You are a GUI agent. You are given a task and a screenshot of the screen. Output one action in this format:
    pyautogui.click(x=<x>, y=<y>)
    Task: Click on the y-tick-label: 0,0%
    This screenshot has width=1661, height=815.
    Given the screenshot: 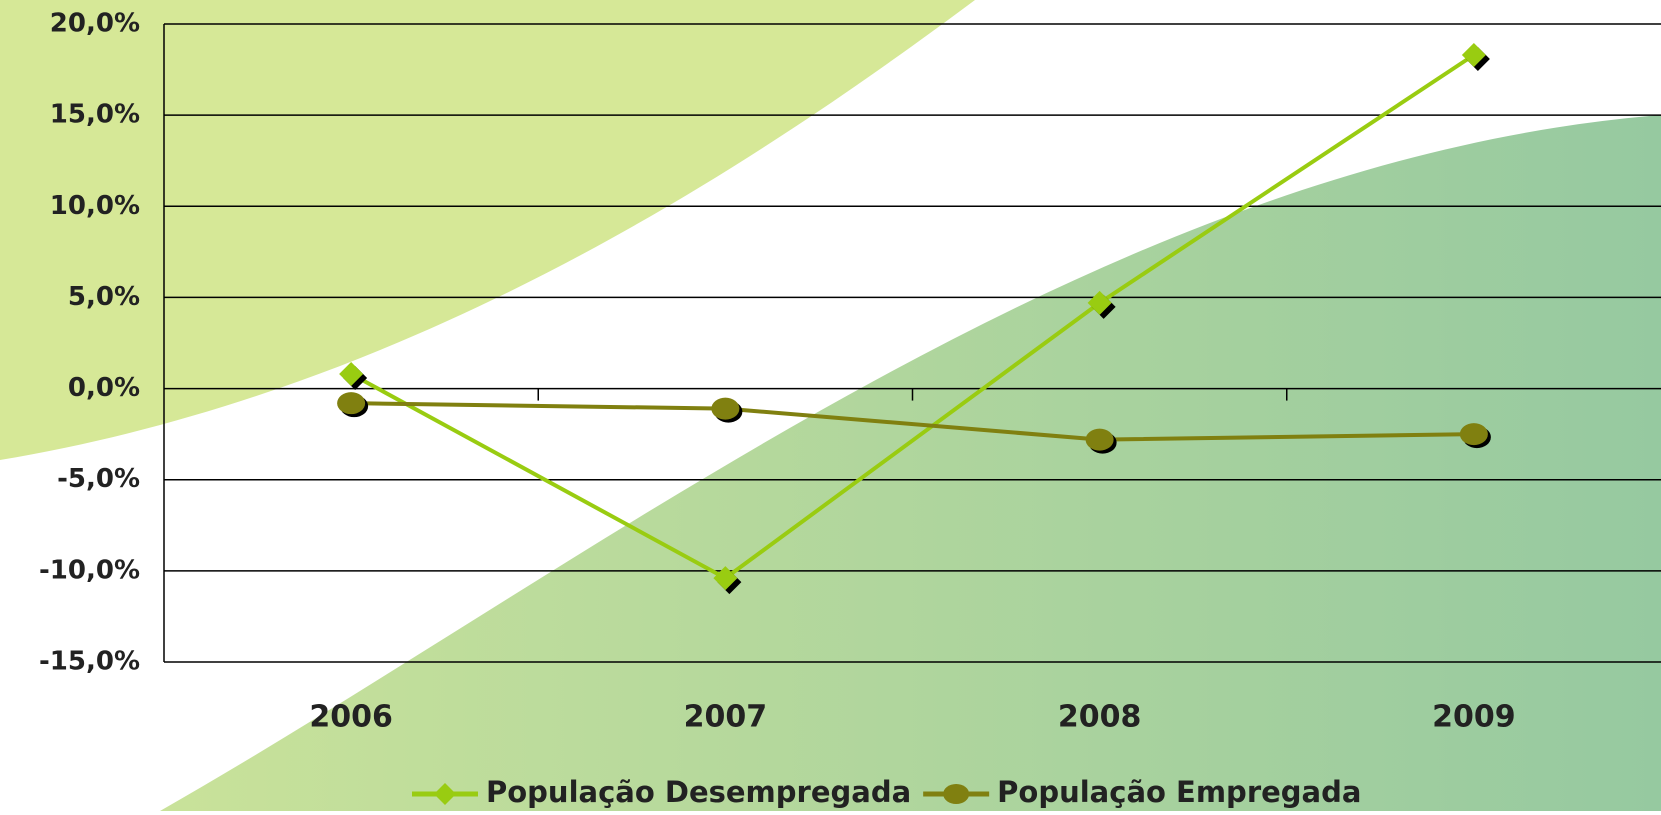 What is the action you would take?
    pyautogui.click(x=104, y=388)
    